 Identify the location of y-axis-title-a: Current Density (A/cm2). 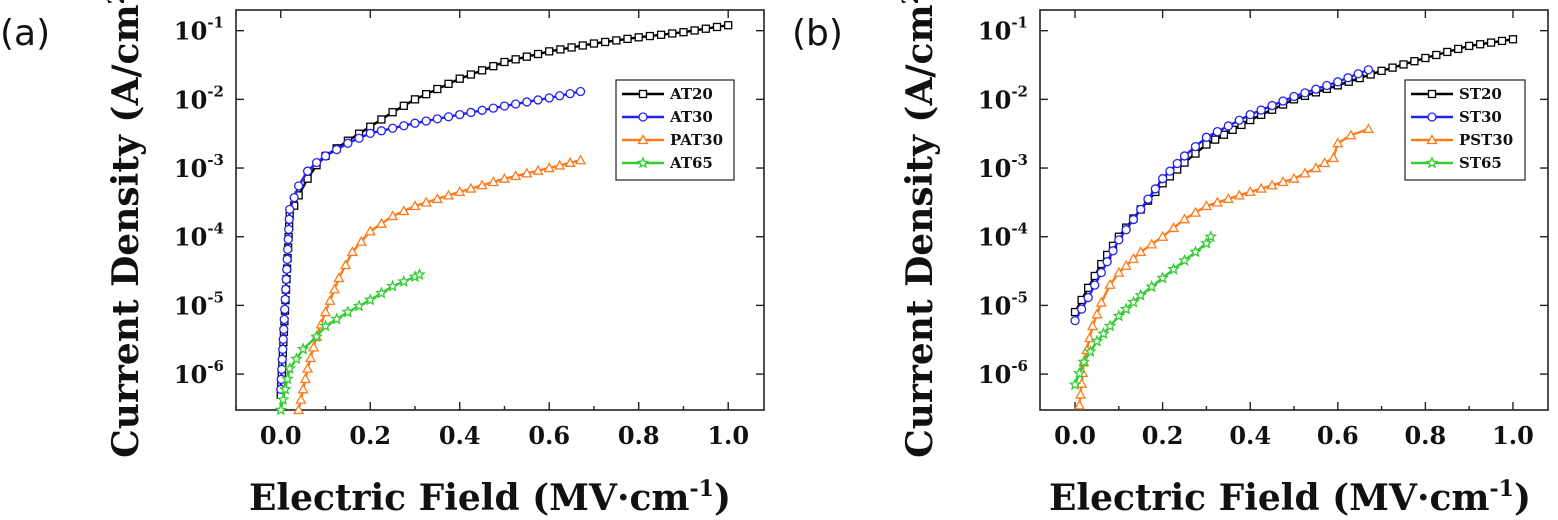
(125, 229).